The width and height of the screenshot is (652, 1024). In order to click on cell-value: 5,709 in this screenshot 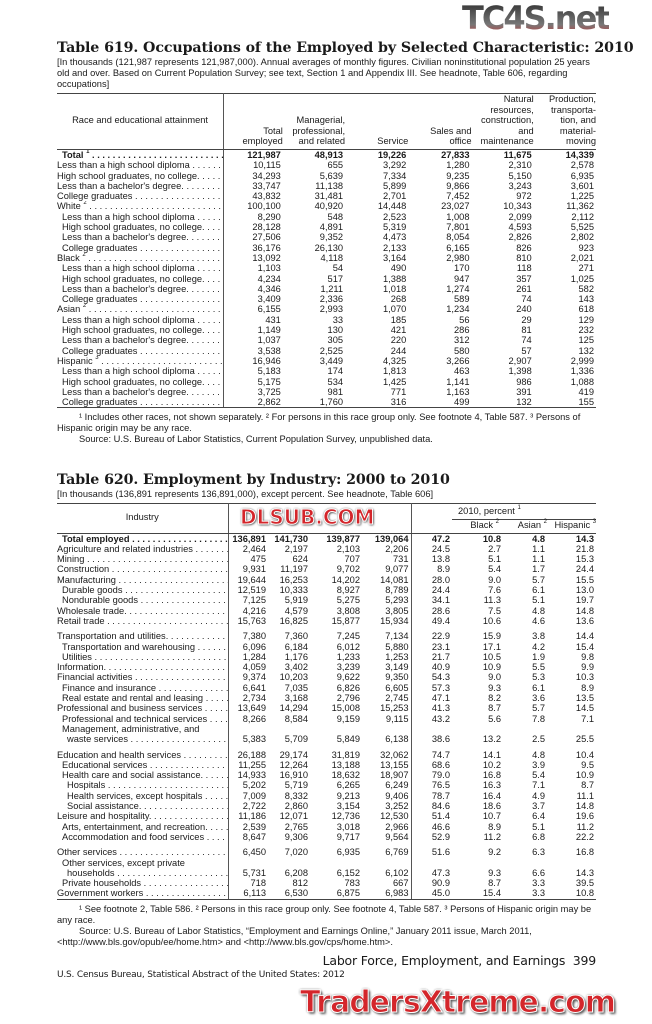, I will do `click(296, 739)`.